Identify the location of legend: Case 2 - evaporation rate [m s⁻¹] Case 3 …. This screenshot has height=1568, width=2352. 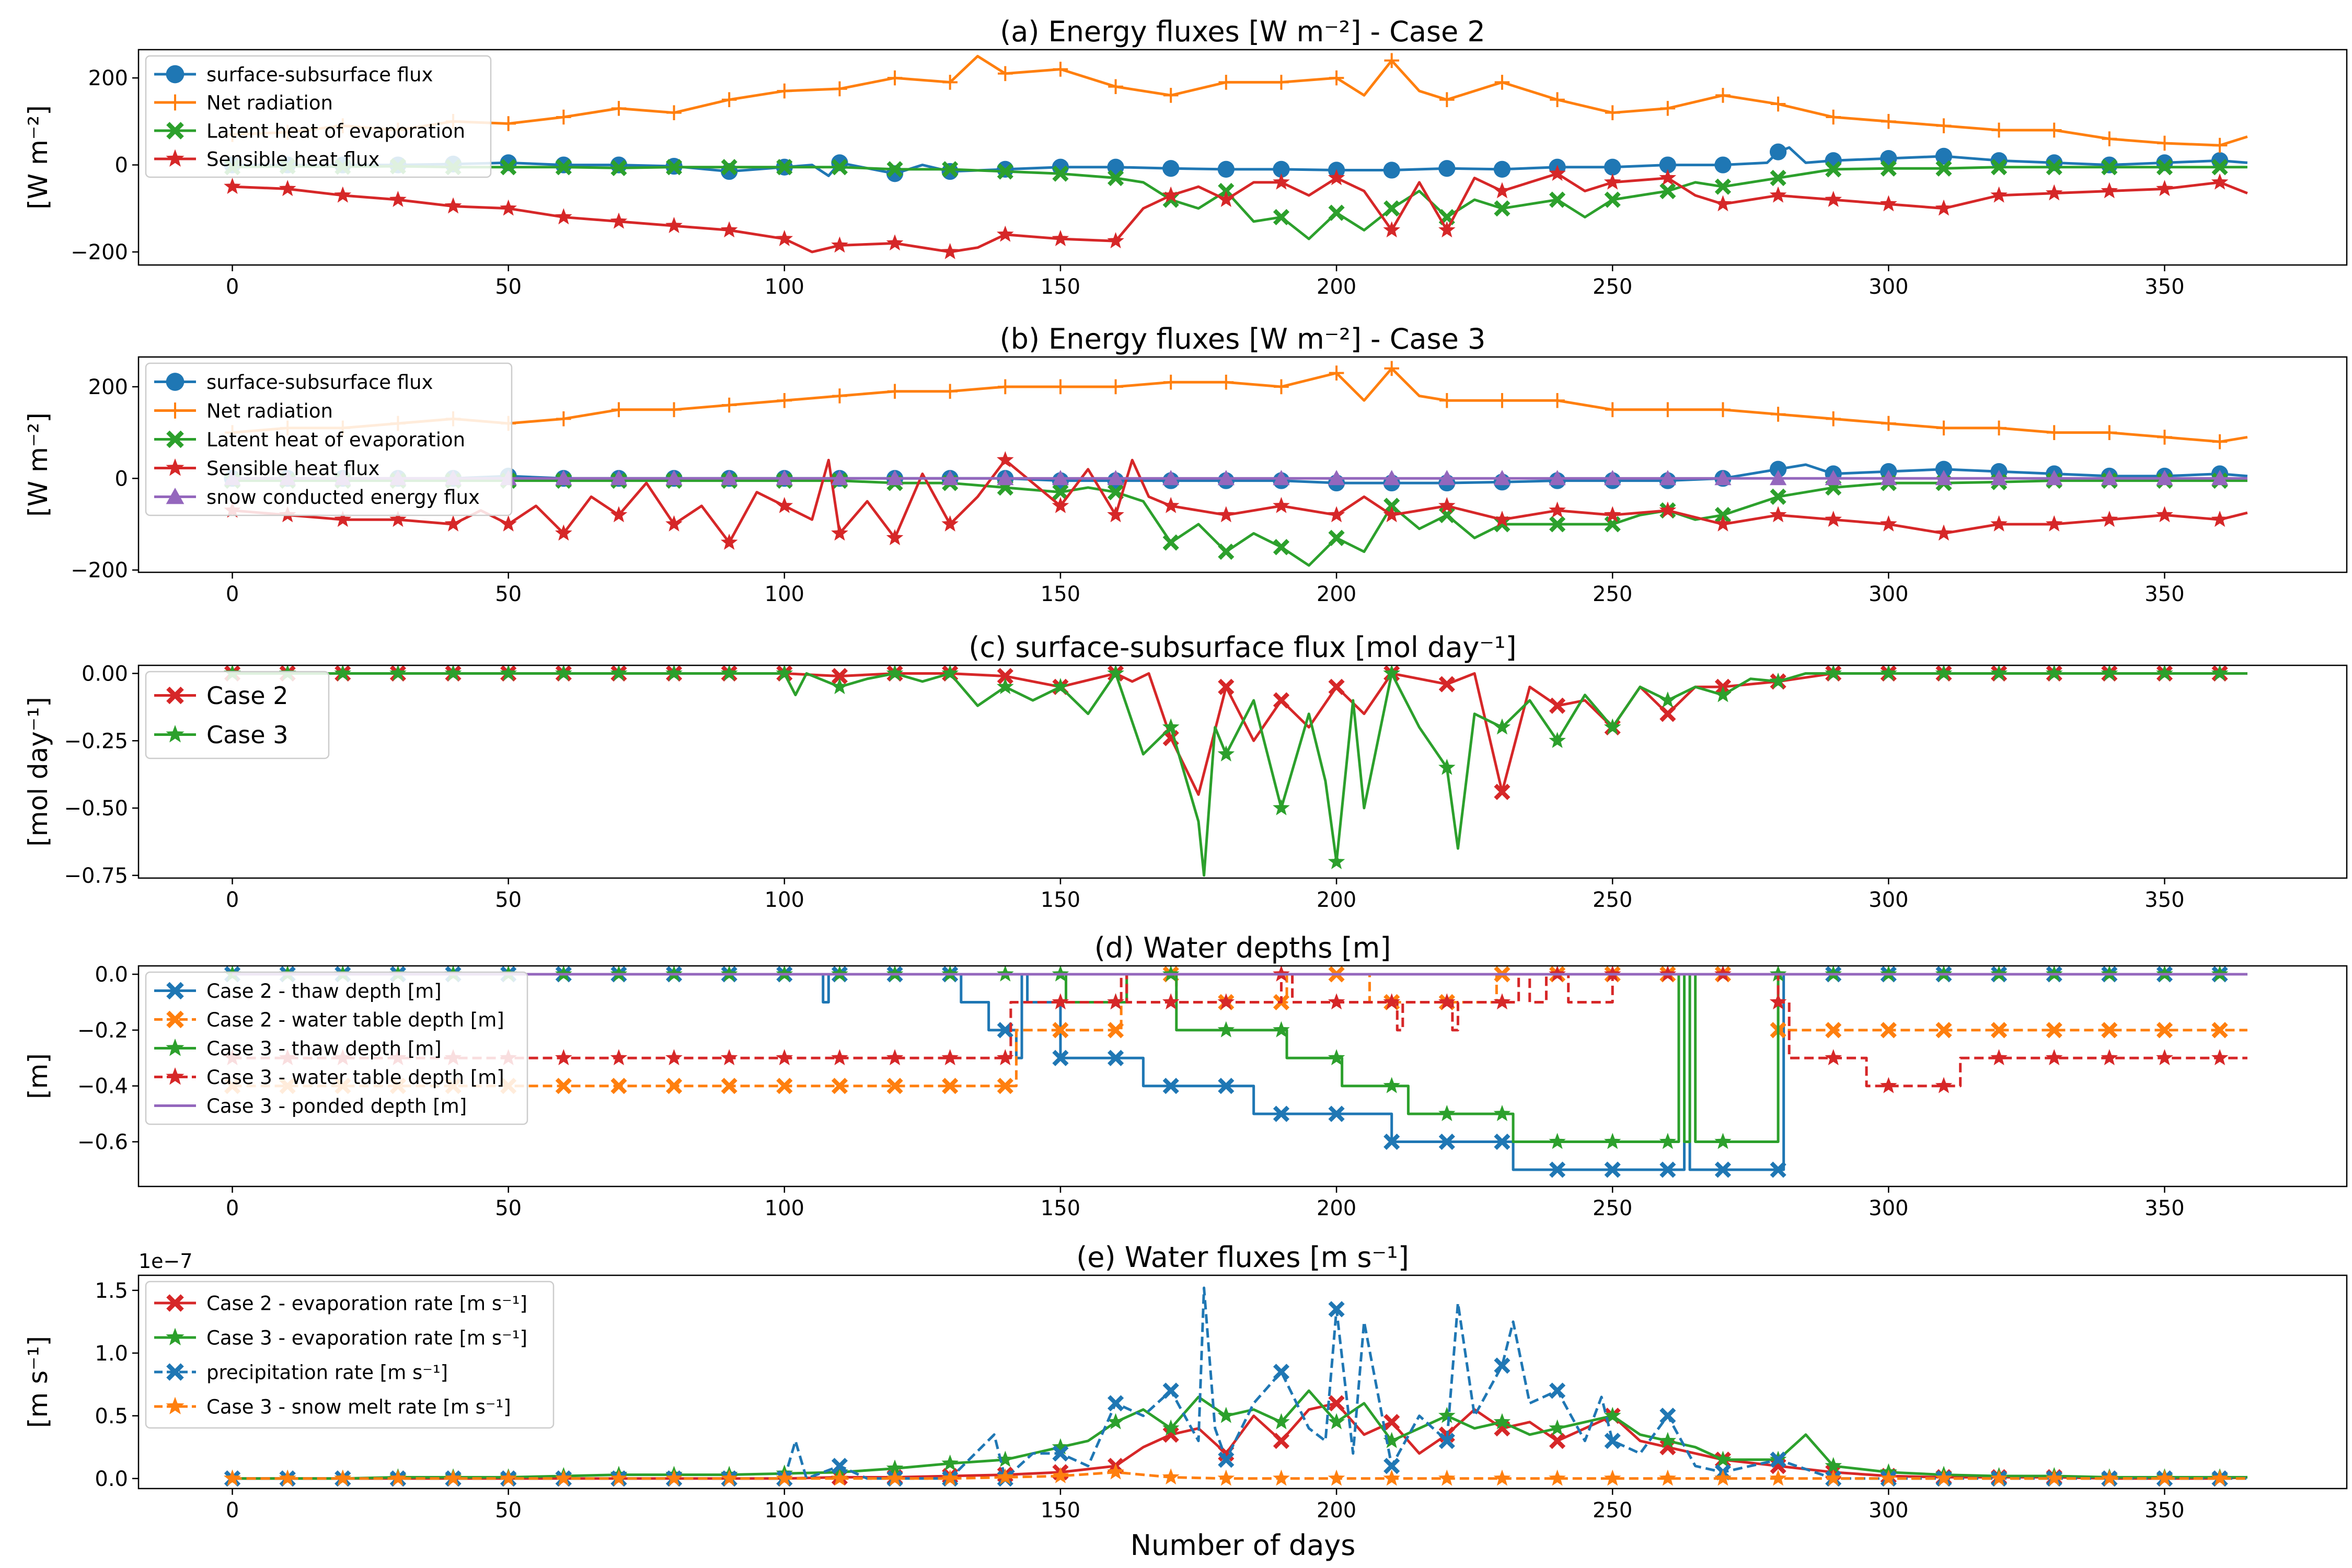
(350, 1355).